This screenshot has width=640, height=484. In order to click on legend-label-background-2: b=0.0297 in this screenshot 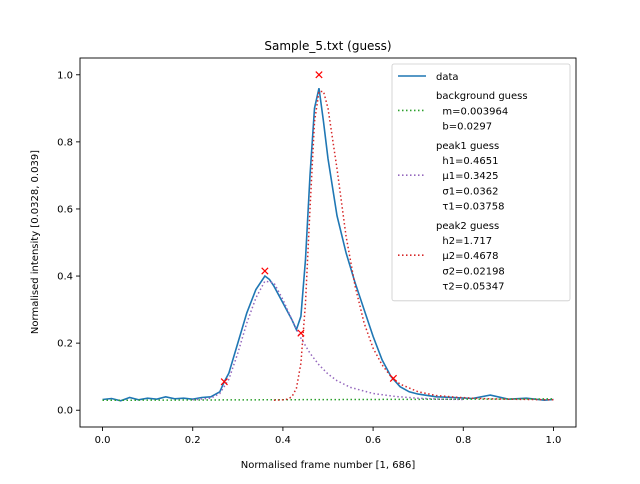, I will do `click(464, 127)`.